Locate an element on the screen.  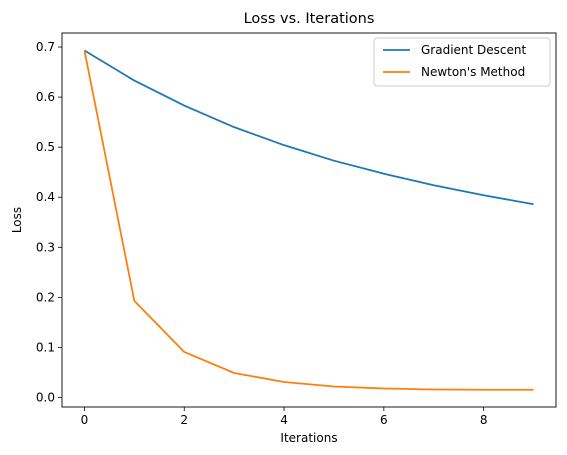
x-tick-label: 6 is located at coordinates (384, 420).